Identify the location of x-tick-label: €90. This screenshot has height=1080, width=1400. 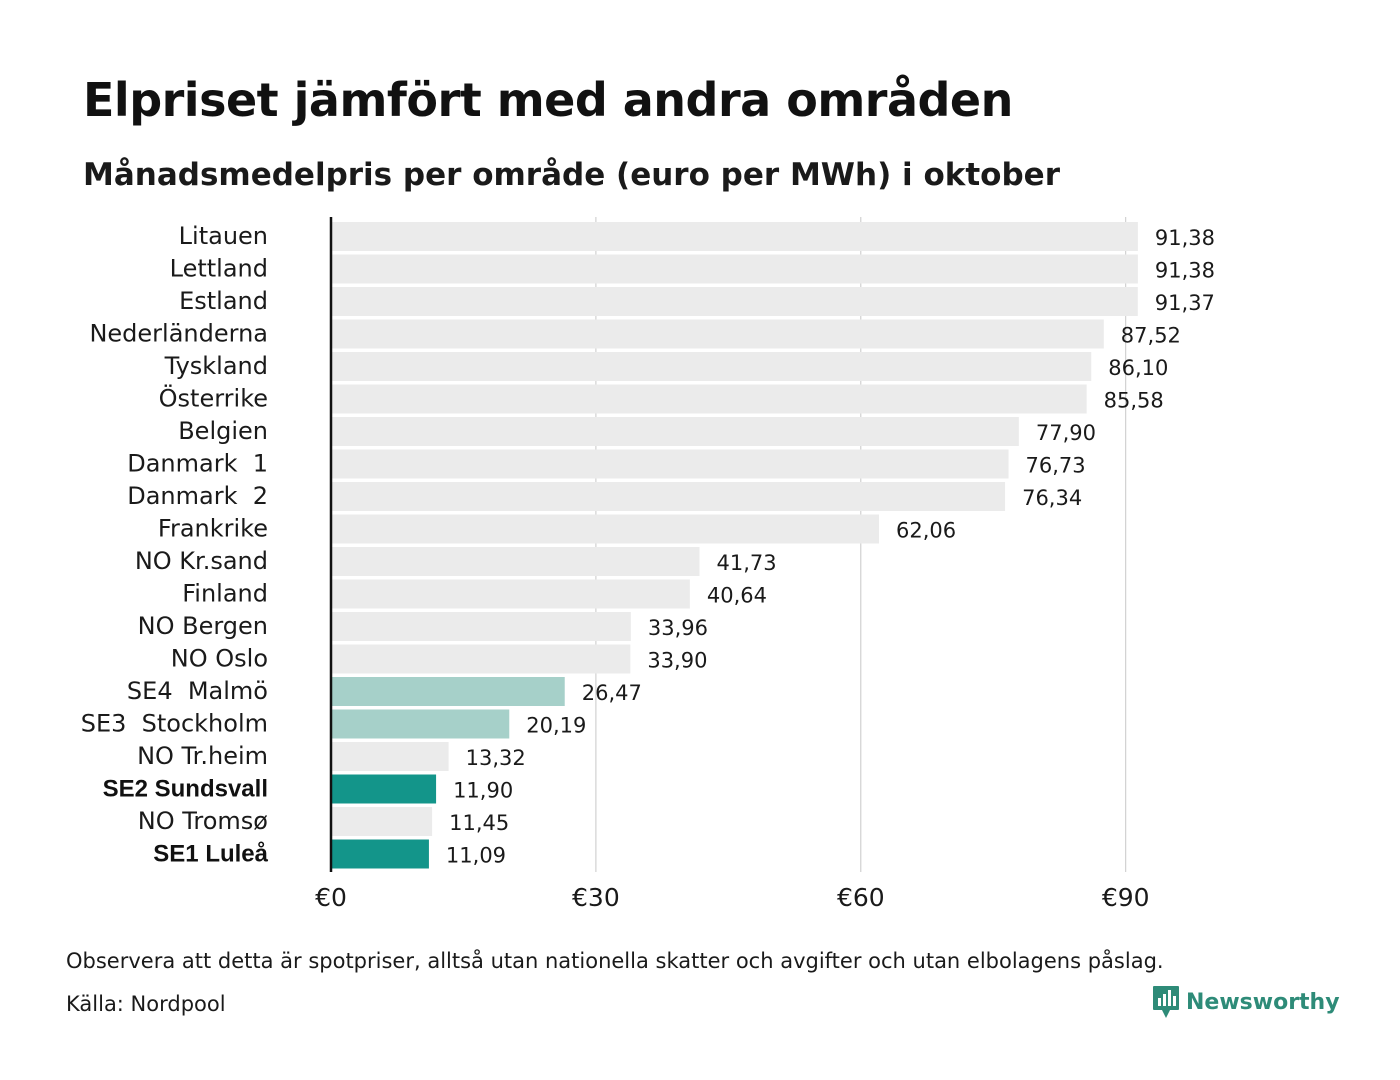
(1126, 897).